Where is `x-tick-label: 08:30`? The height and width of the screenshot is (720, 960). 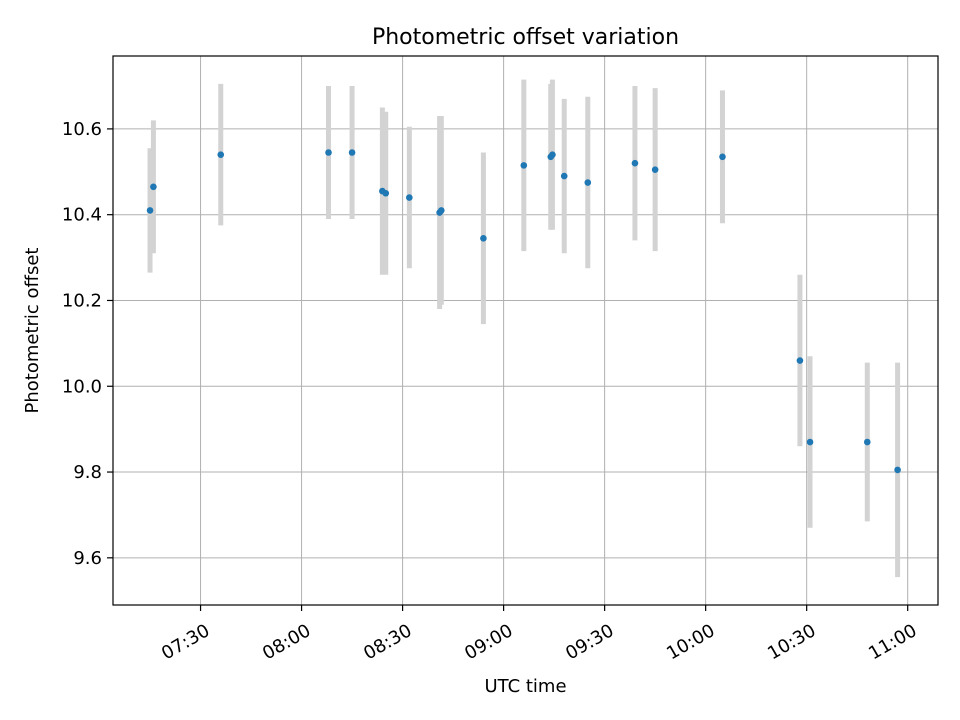 x-tick-label: 08:30 is located at coordinates (387, 642).